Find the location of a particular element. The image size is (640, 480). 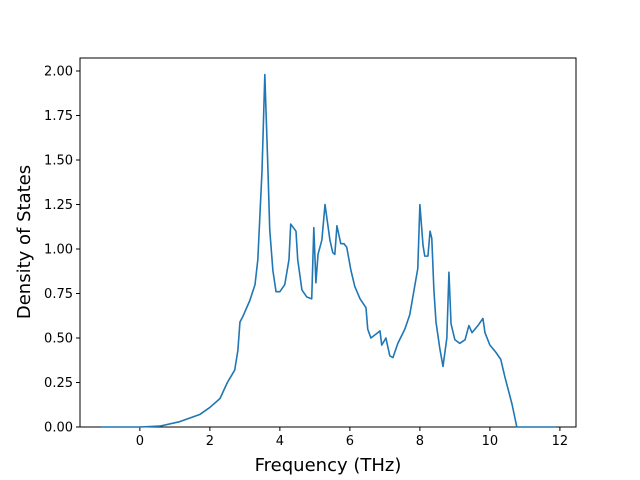

y-tick-label: 0.00 is located at coordinates (58, 428).